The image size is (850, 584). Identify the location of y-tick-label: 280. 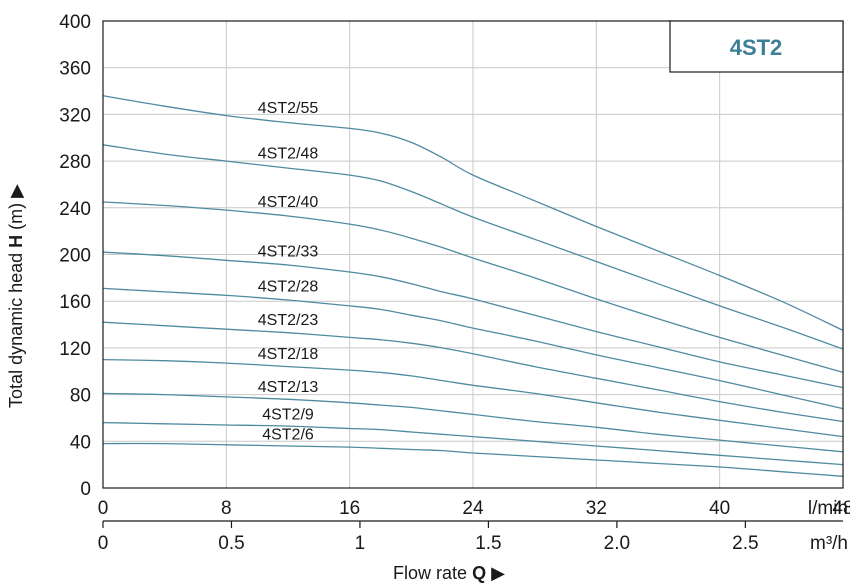
(75, 162).